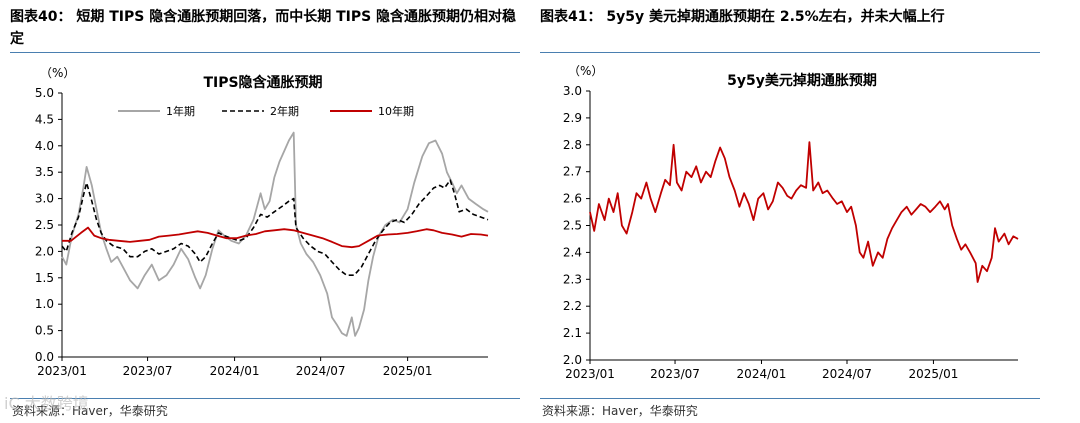 The width and height of the screenshot is (1080, 423). Describe the element at coordinates (180, 111) in the screenshot. I see `legend-label: 1年期` at that location.